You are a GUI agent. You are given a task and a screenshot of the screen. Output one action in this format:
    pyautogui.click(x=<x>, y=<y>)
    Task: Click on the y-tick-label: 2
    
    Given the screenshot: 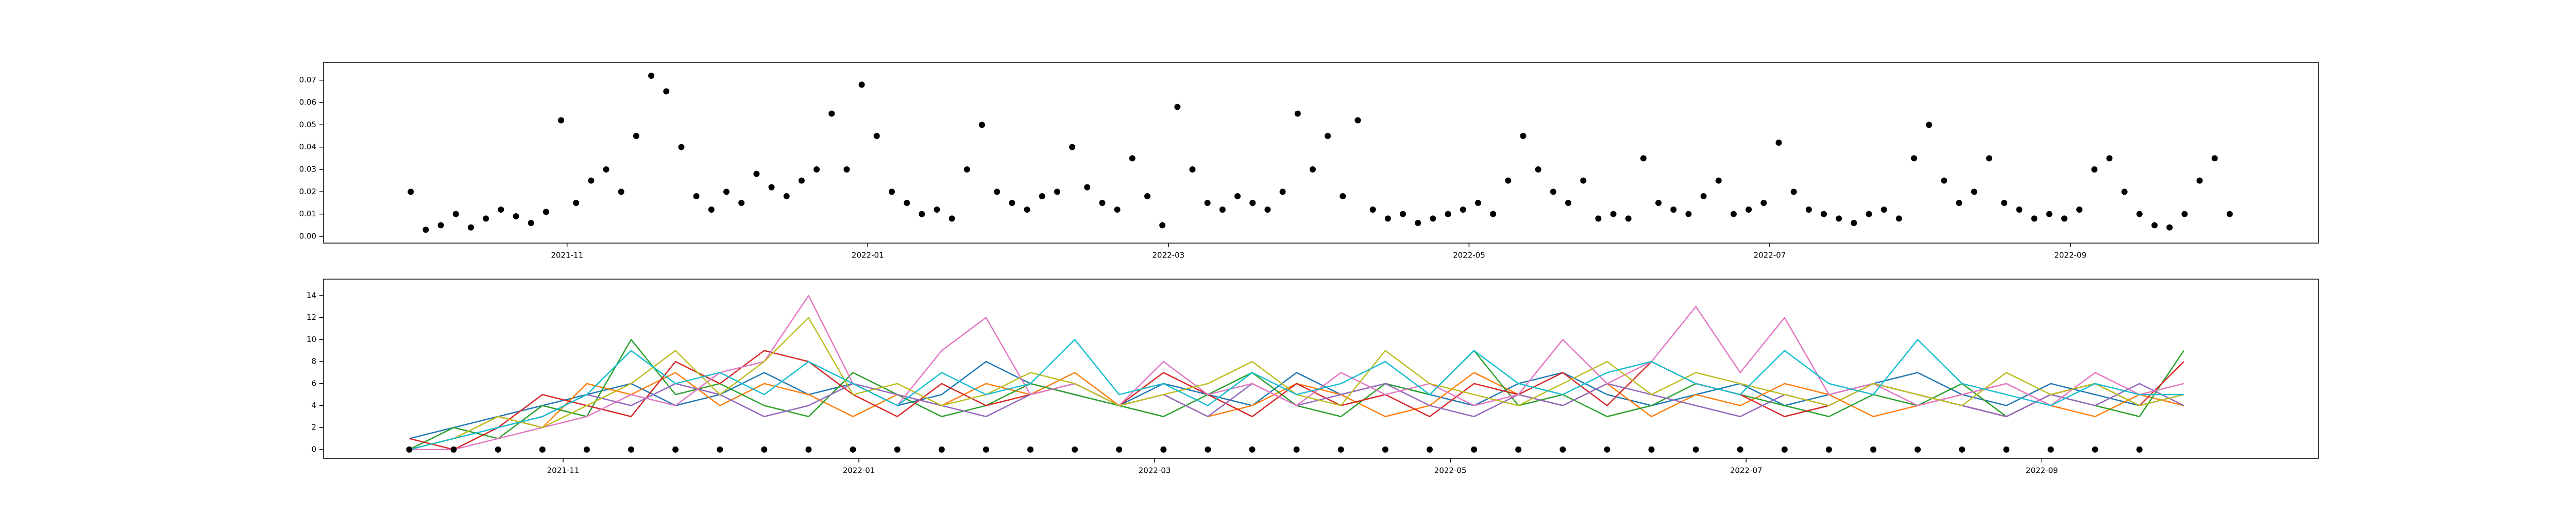 What is the action you would take?
    pyautogui.click(x=313, y=428)
    